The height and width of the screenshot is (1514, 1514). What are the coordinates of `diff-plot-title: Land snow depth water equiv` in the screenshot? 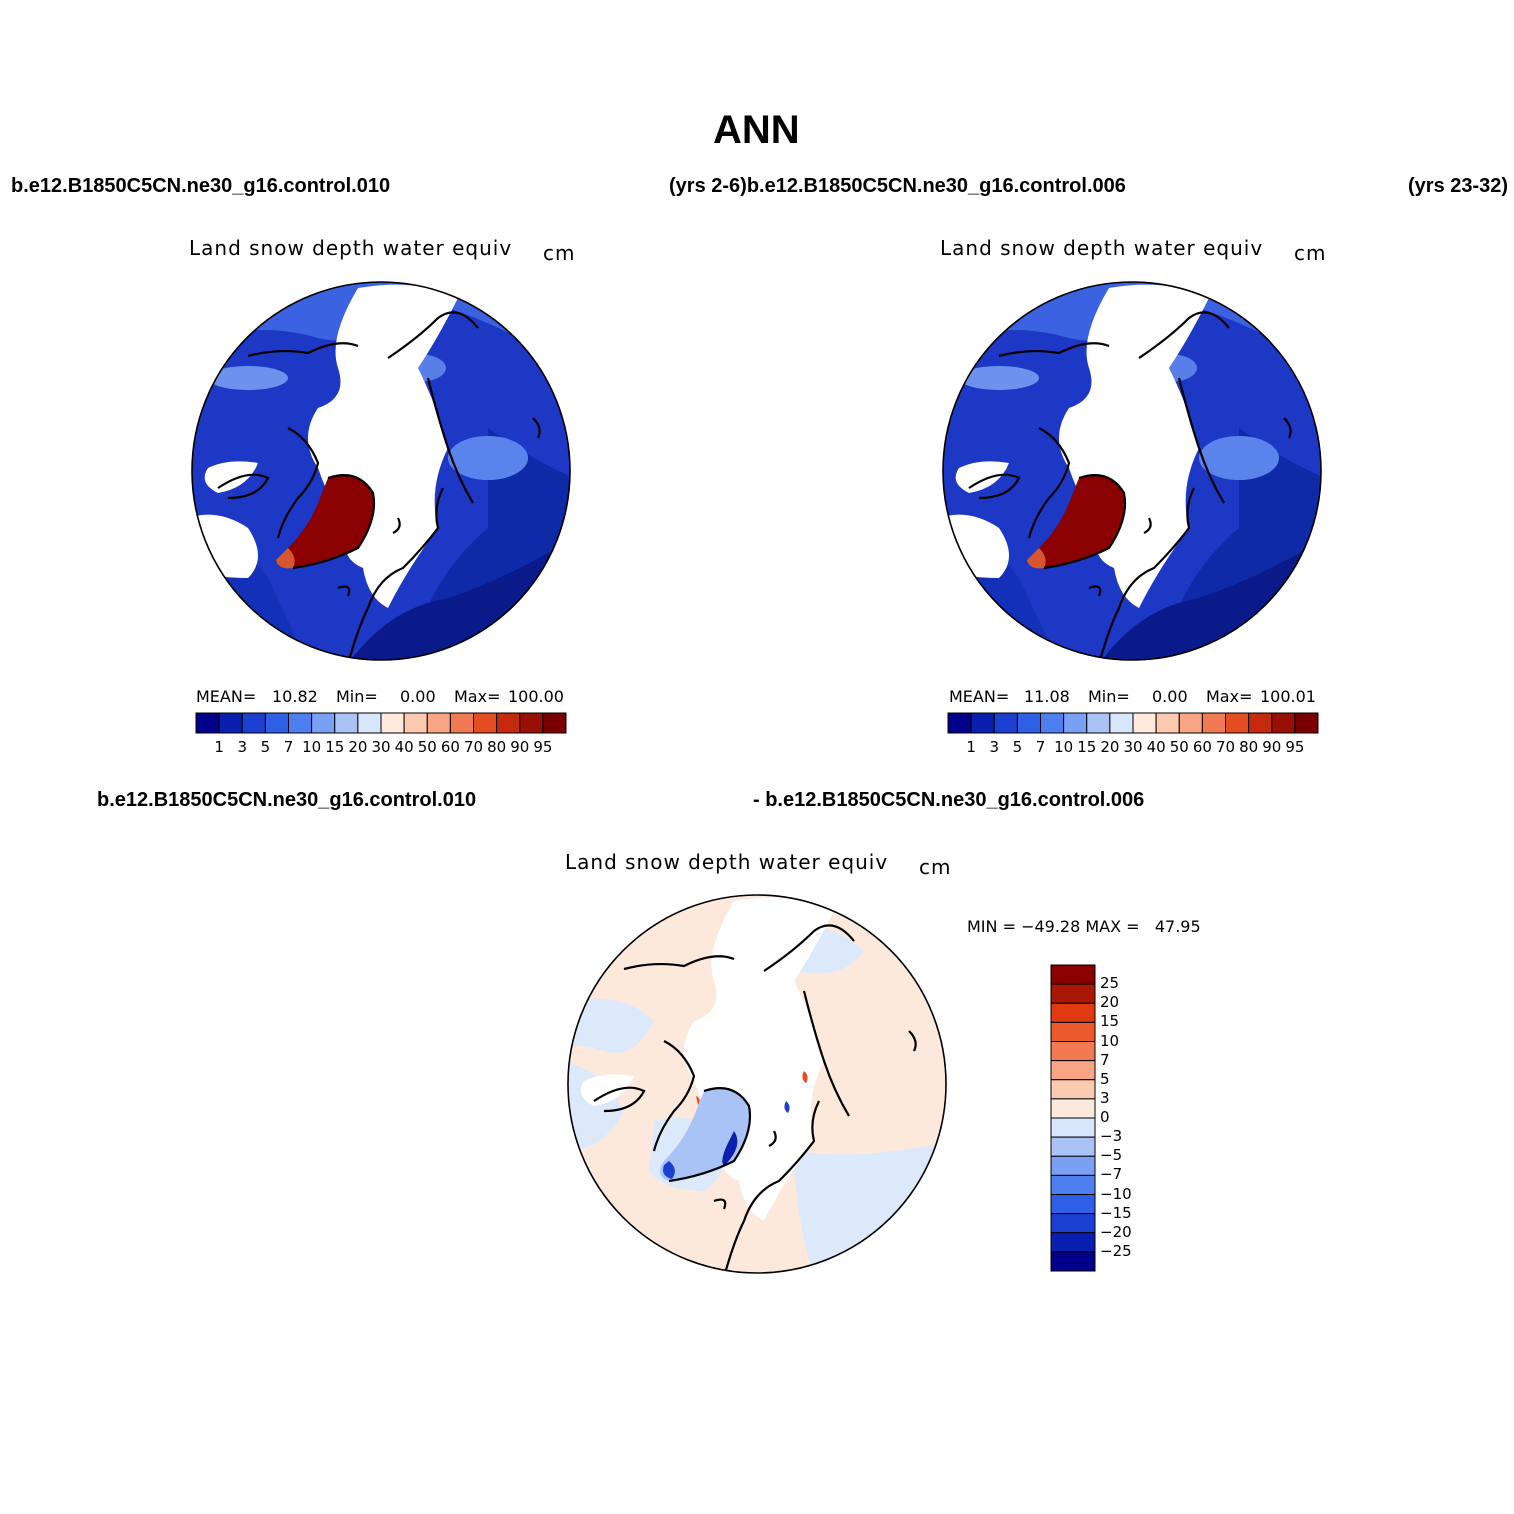 It's located at (727, 862).